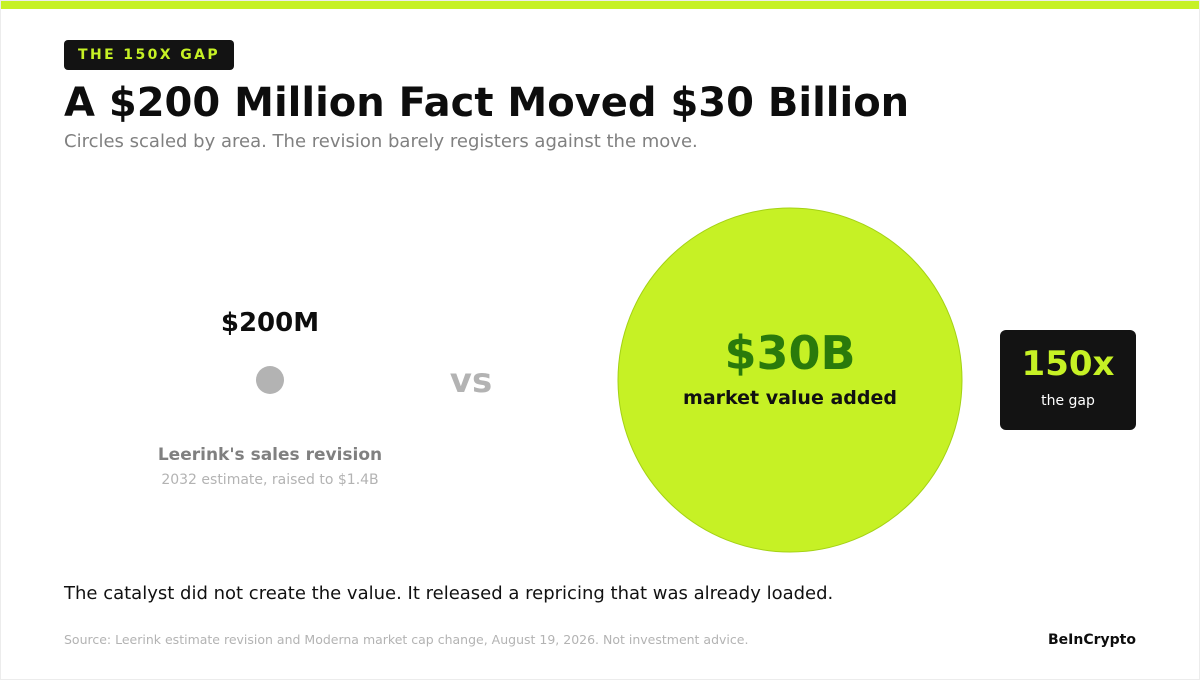 Image resolution: width=1200 pixels, height=680 pixels. I want to click on kicker-badge: THE 150X GAP, so click(149, 55).